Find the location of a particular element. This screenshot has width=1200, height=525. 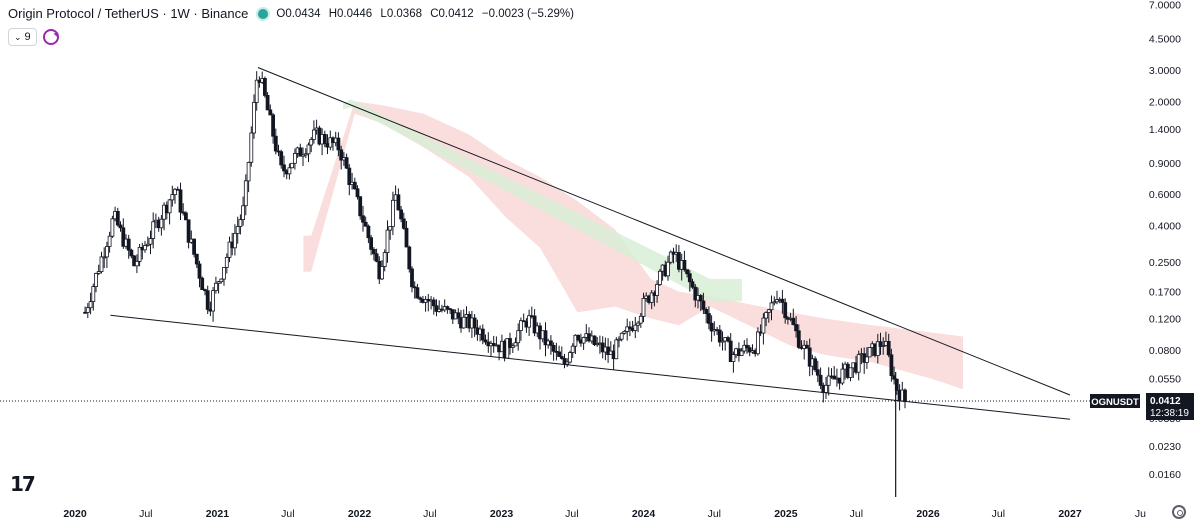

cloud-band is located at coordinates (542, 200).